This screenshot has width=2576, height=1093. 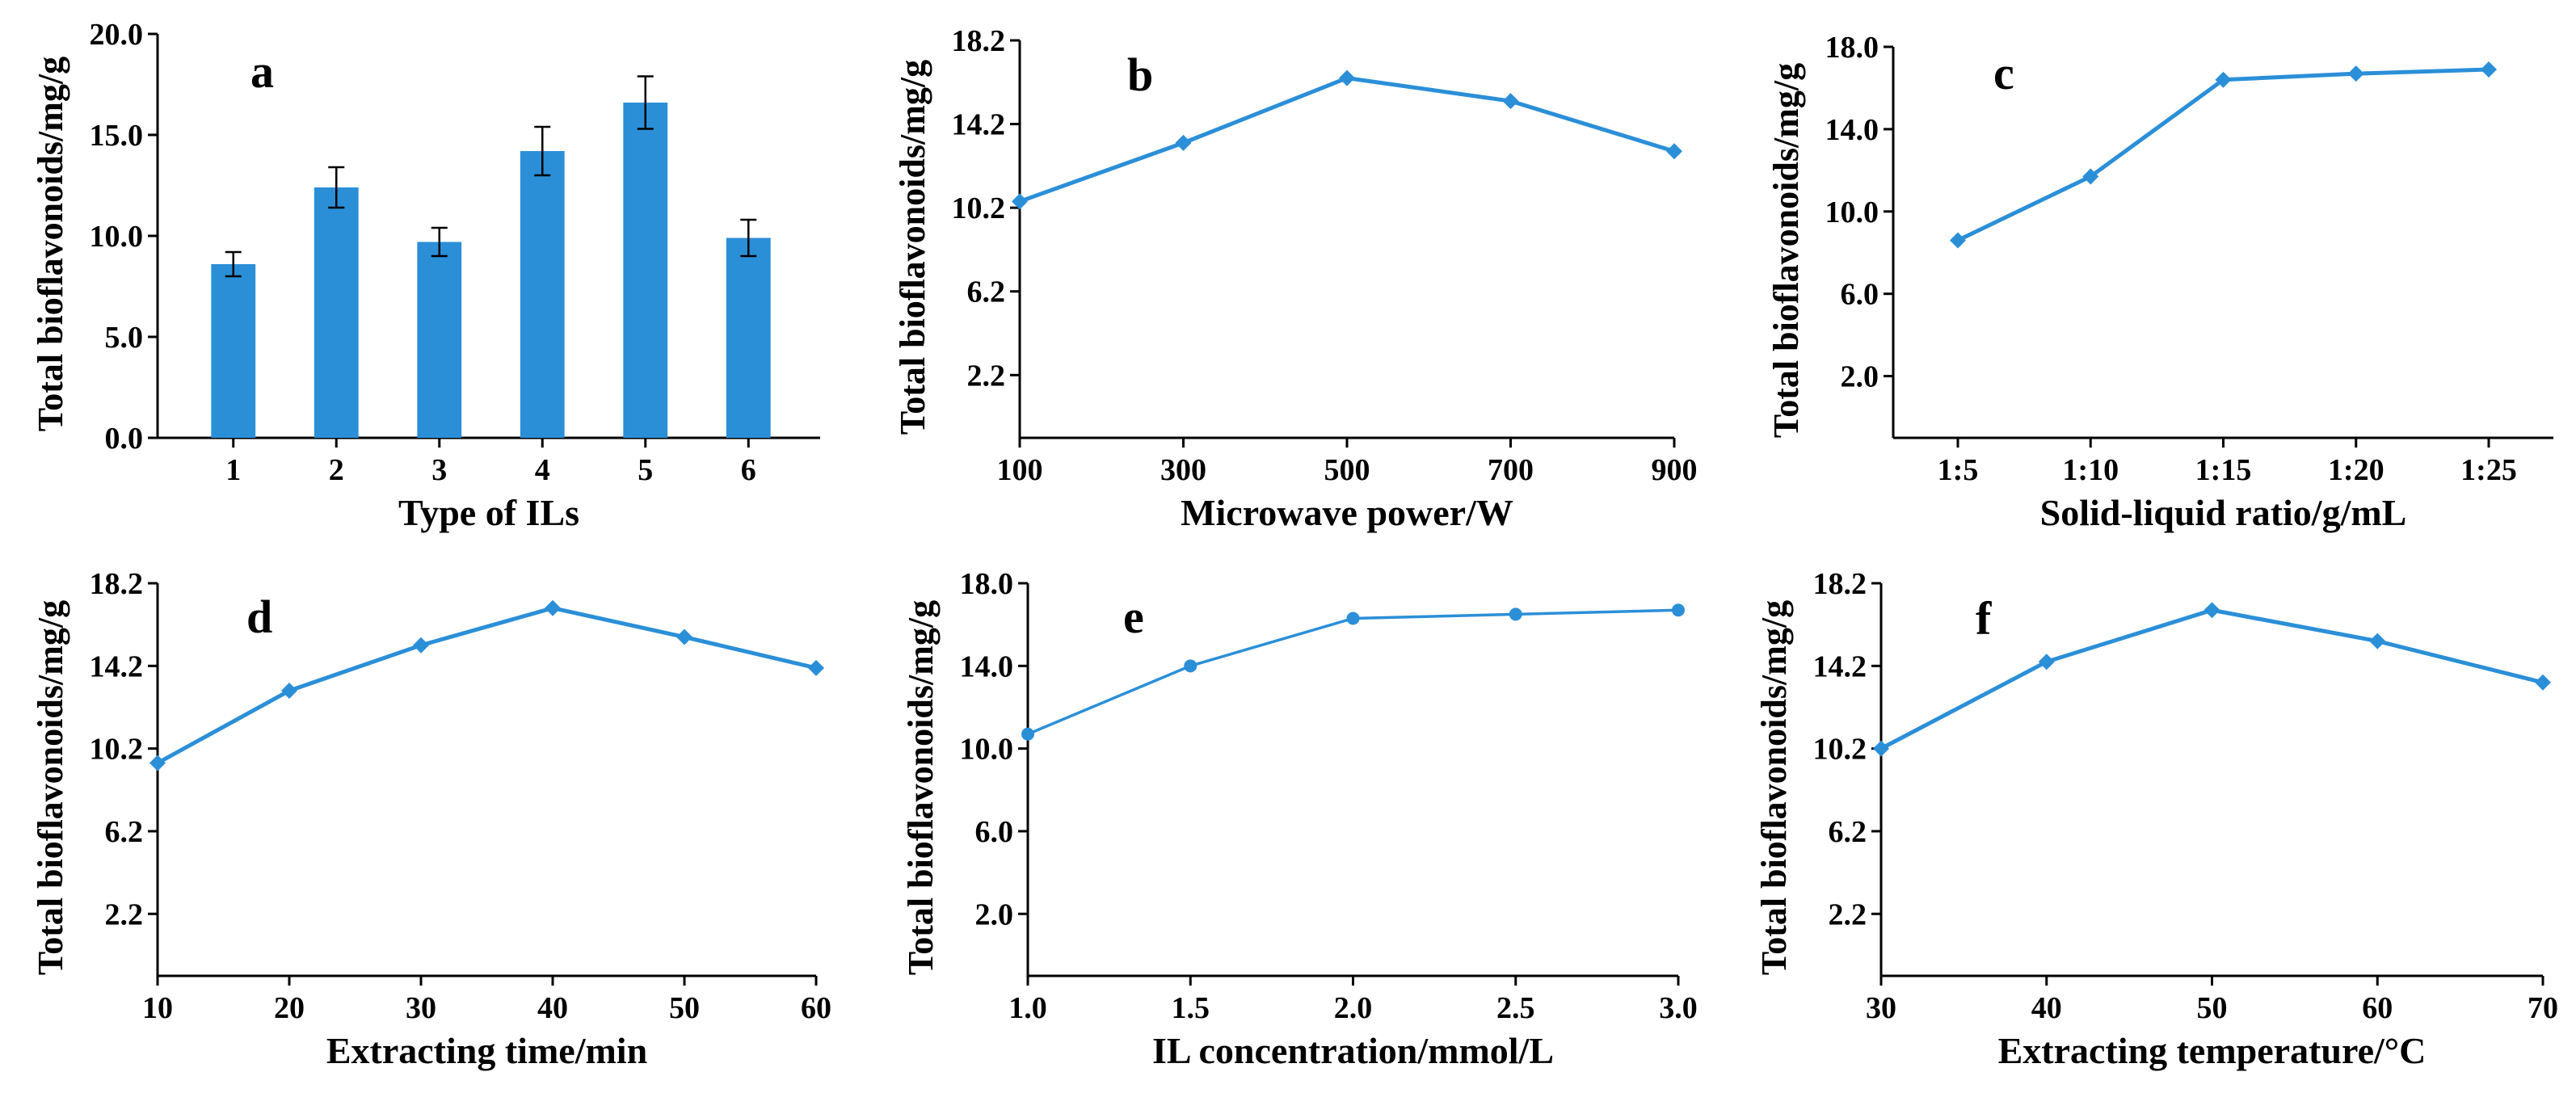 I want to click on x-tick-label: 1.0, so click(x=1027, y=1008).